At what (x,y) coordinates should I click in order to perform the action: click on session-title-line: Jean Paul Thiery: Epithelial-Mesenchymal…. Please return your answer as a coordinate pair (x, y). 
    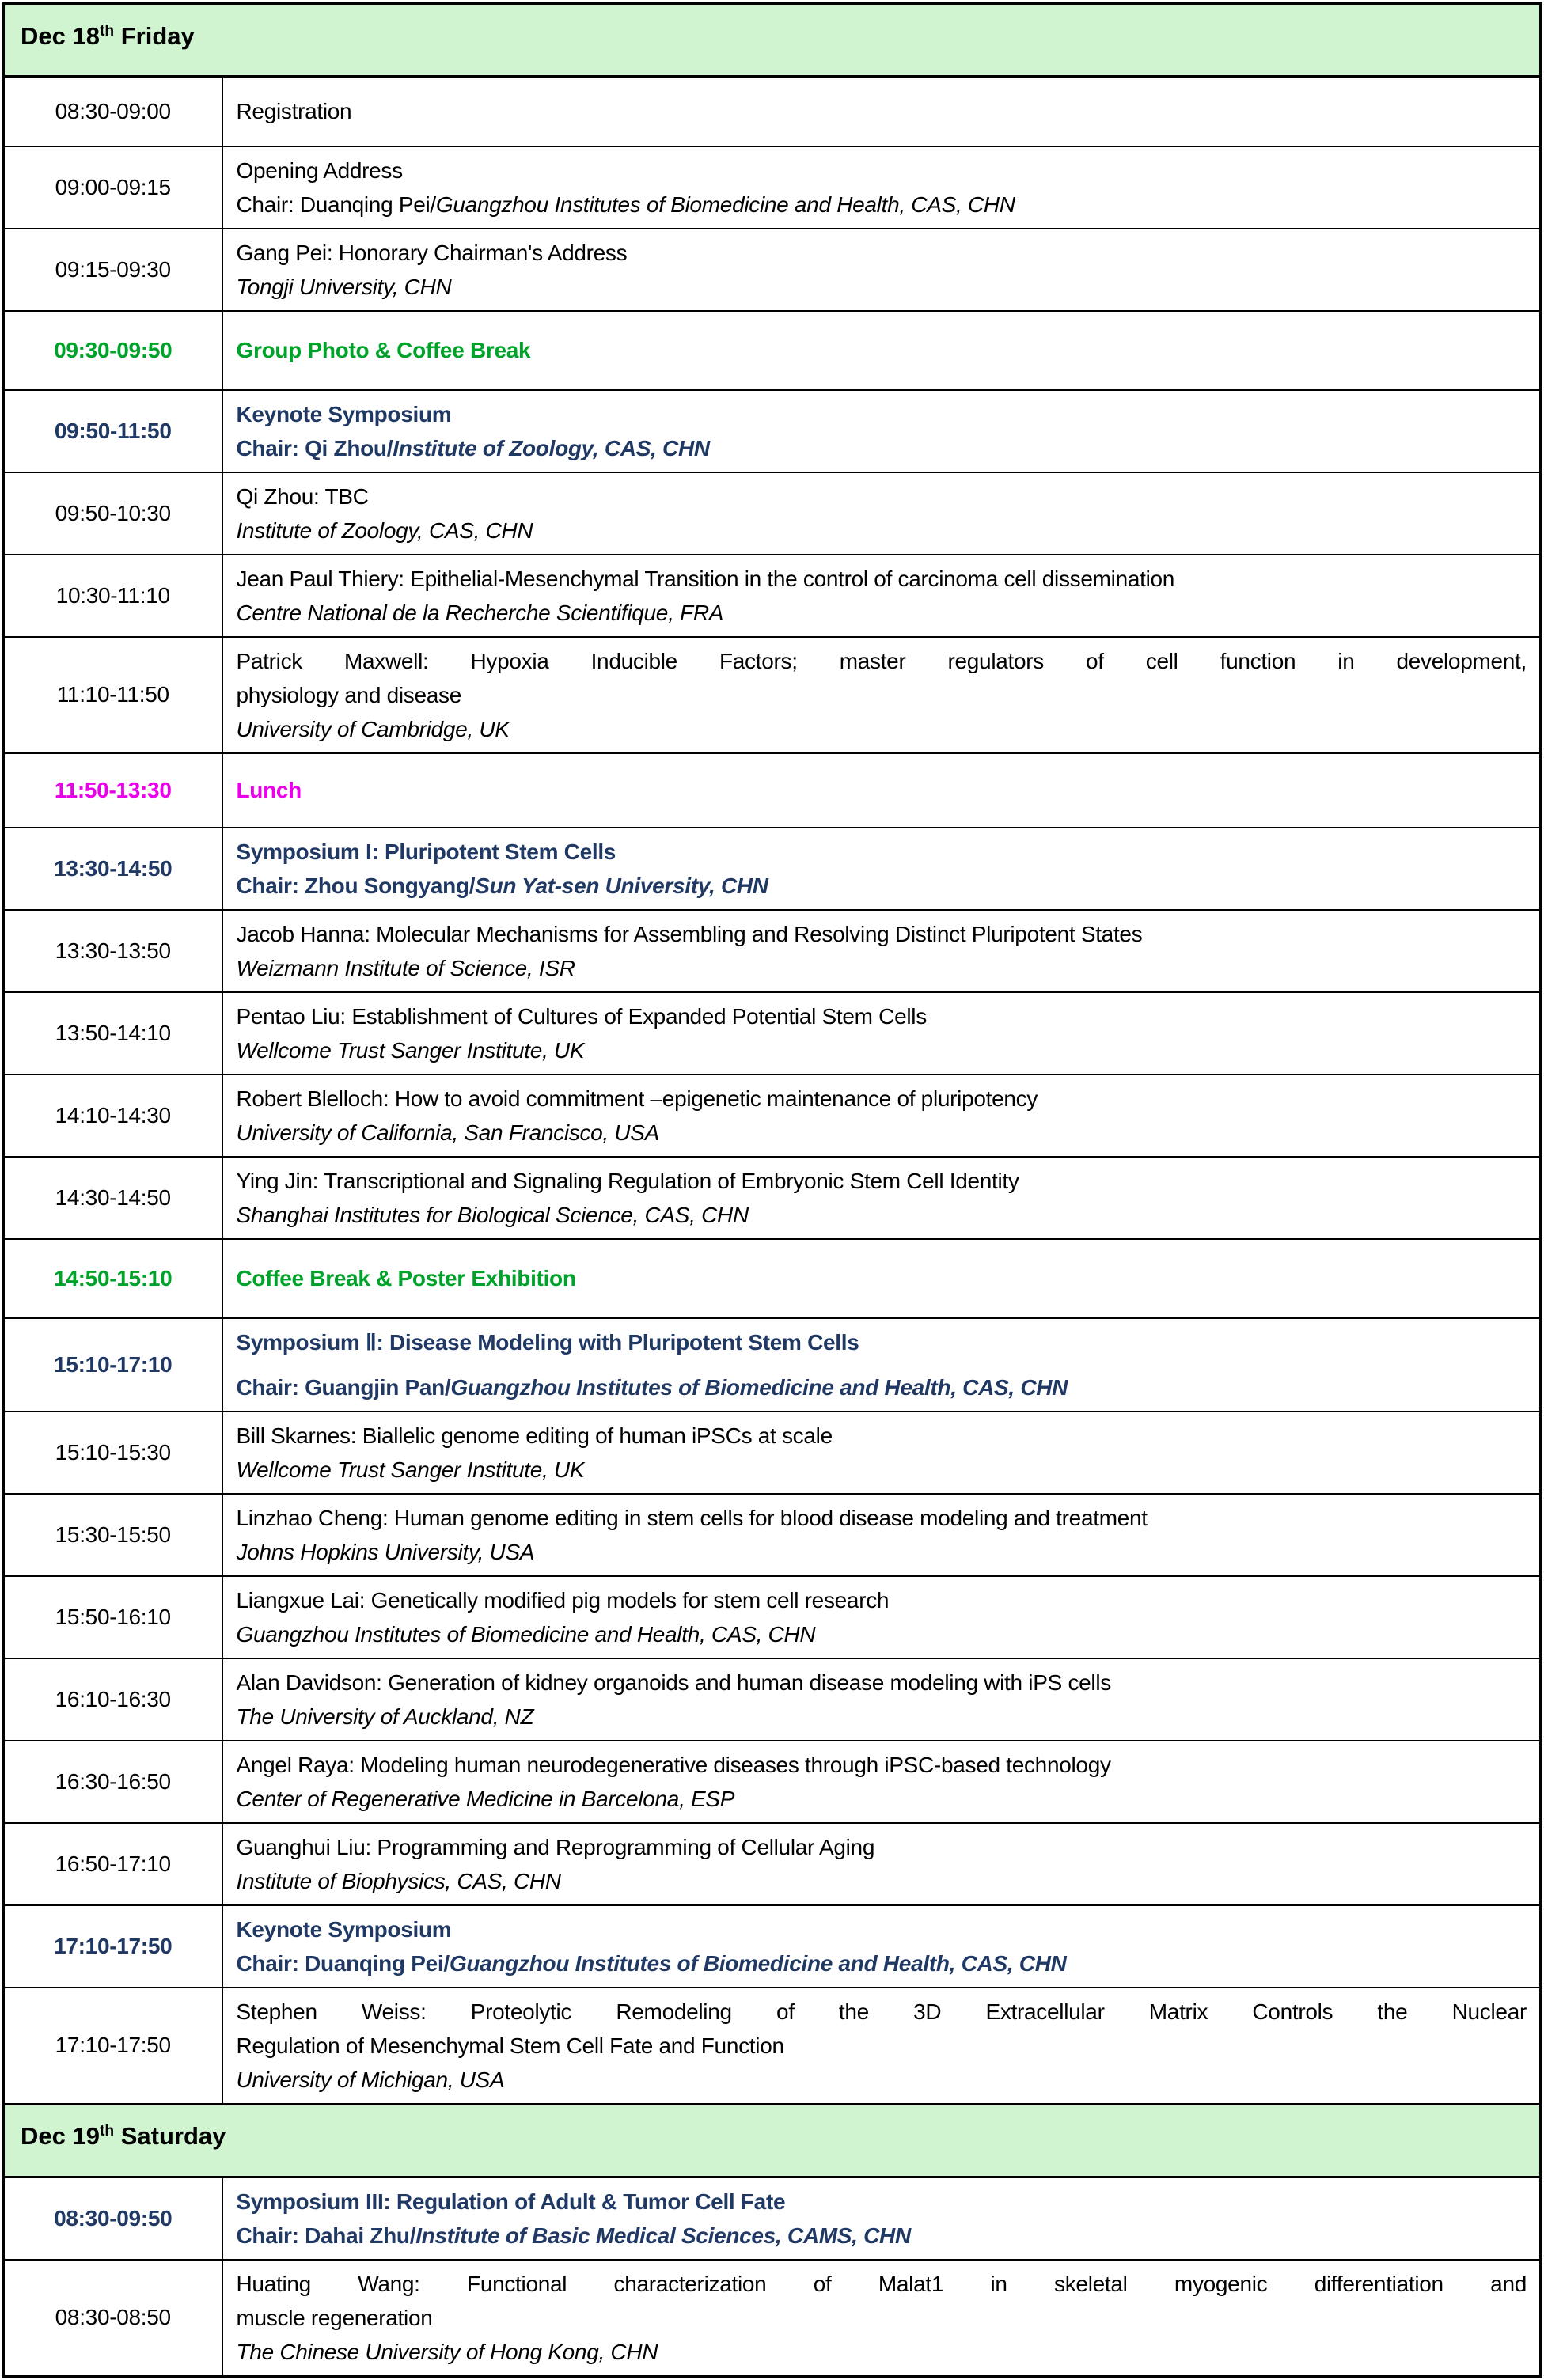
    Looking at the image, I should click on (882, 579).